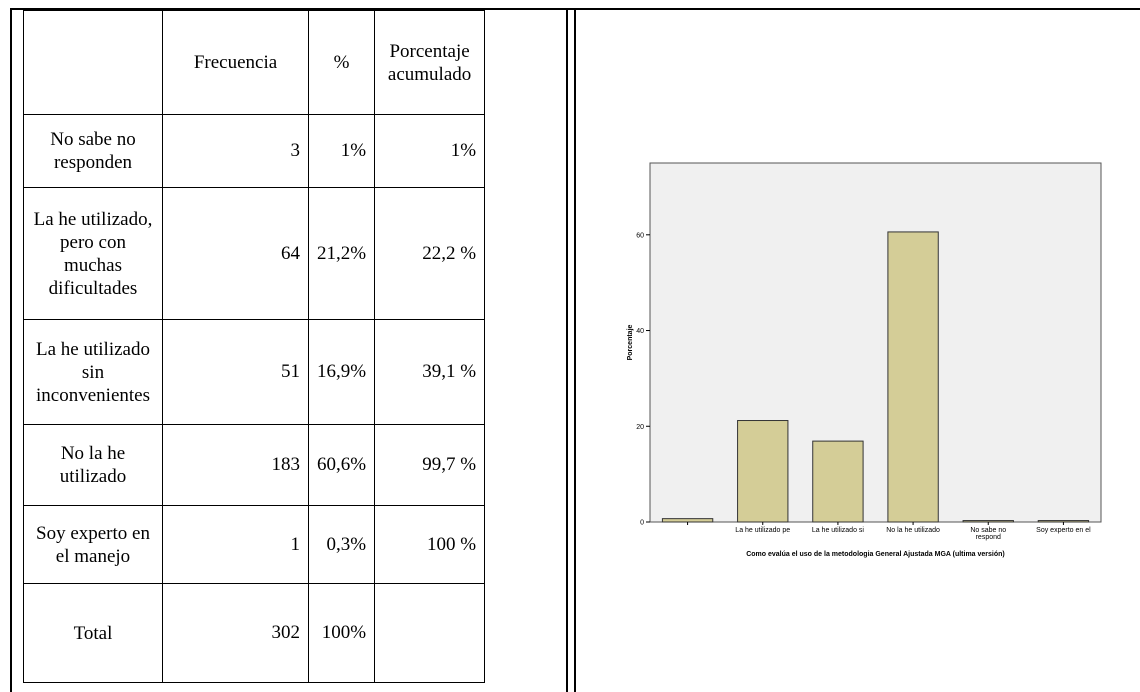  I want to click on row-freq: 302, so click(235, 633).